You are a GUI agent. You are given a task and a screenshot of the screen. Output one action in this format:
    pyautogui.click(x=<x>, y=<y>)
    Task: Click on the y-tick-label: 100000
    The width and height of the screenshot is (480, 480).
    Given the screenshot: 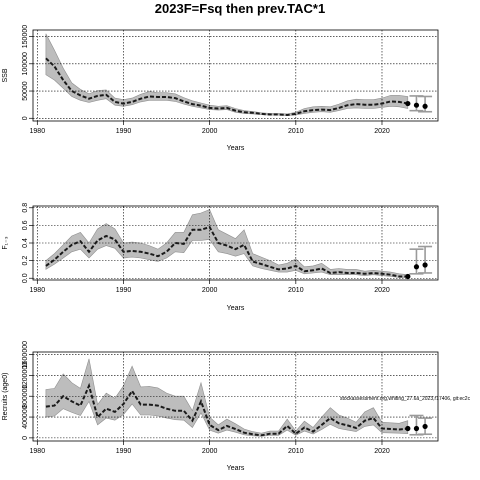 What is the action you would take?
    pyautogui.click(x=25, y=63)
    